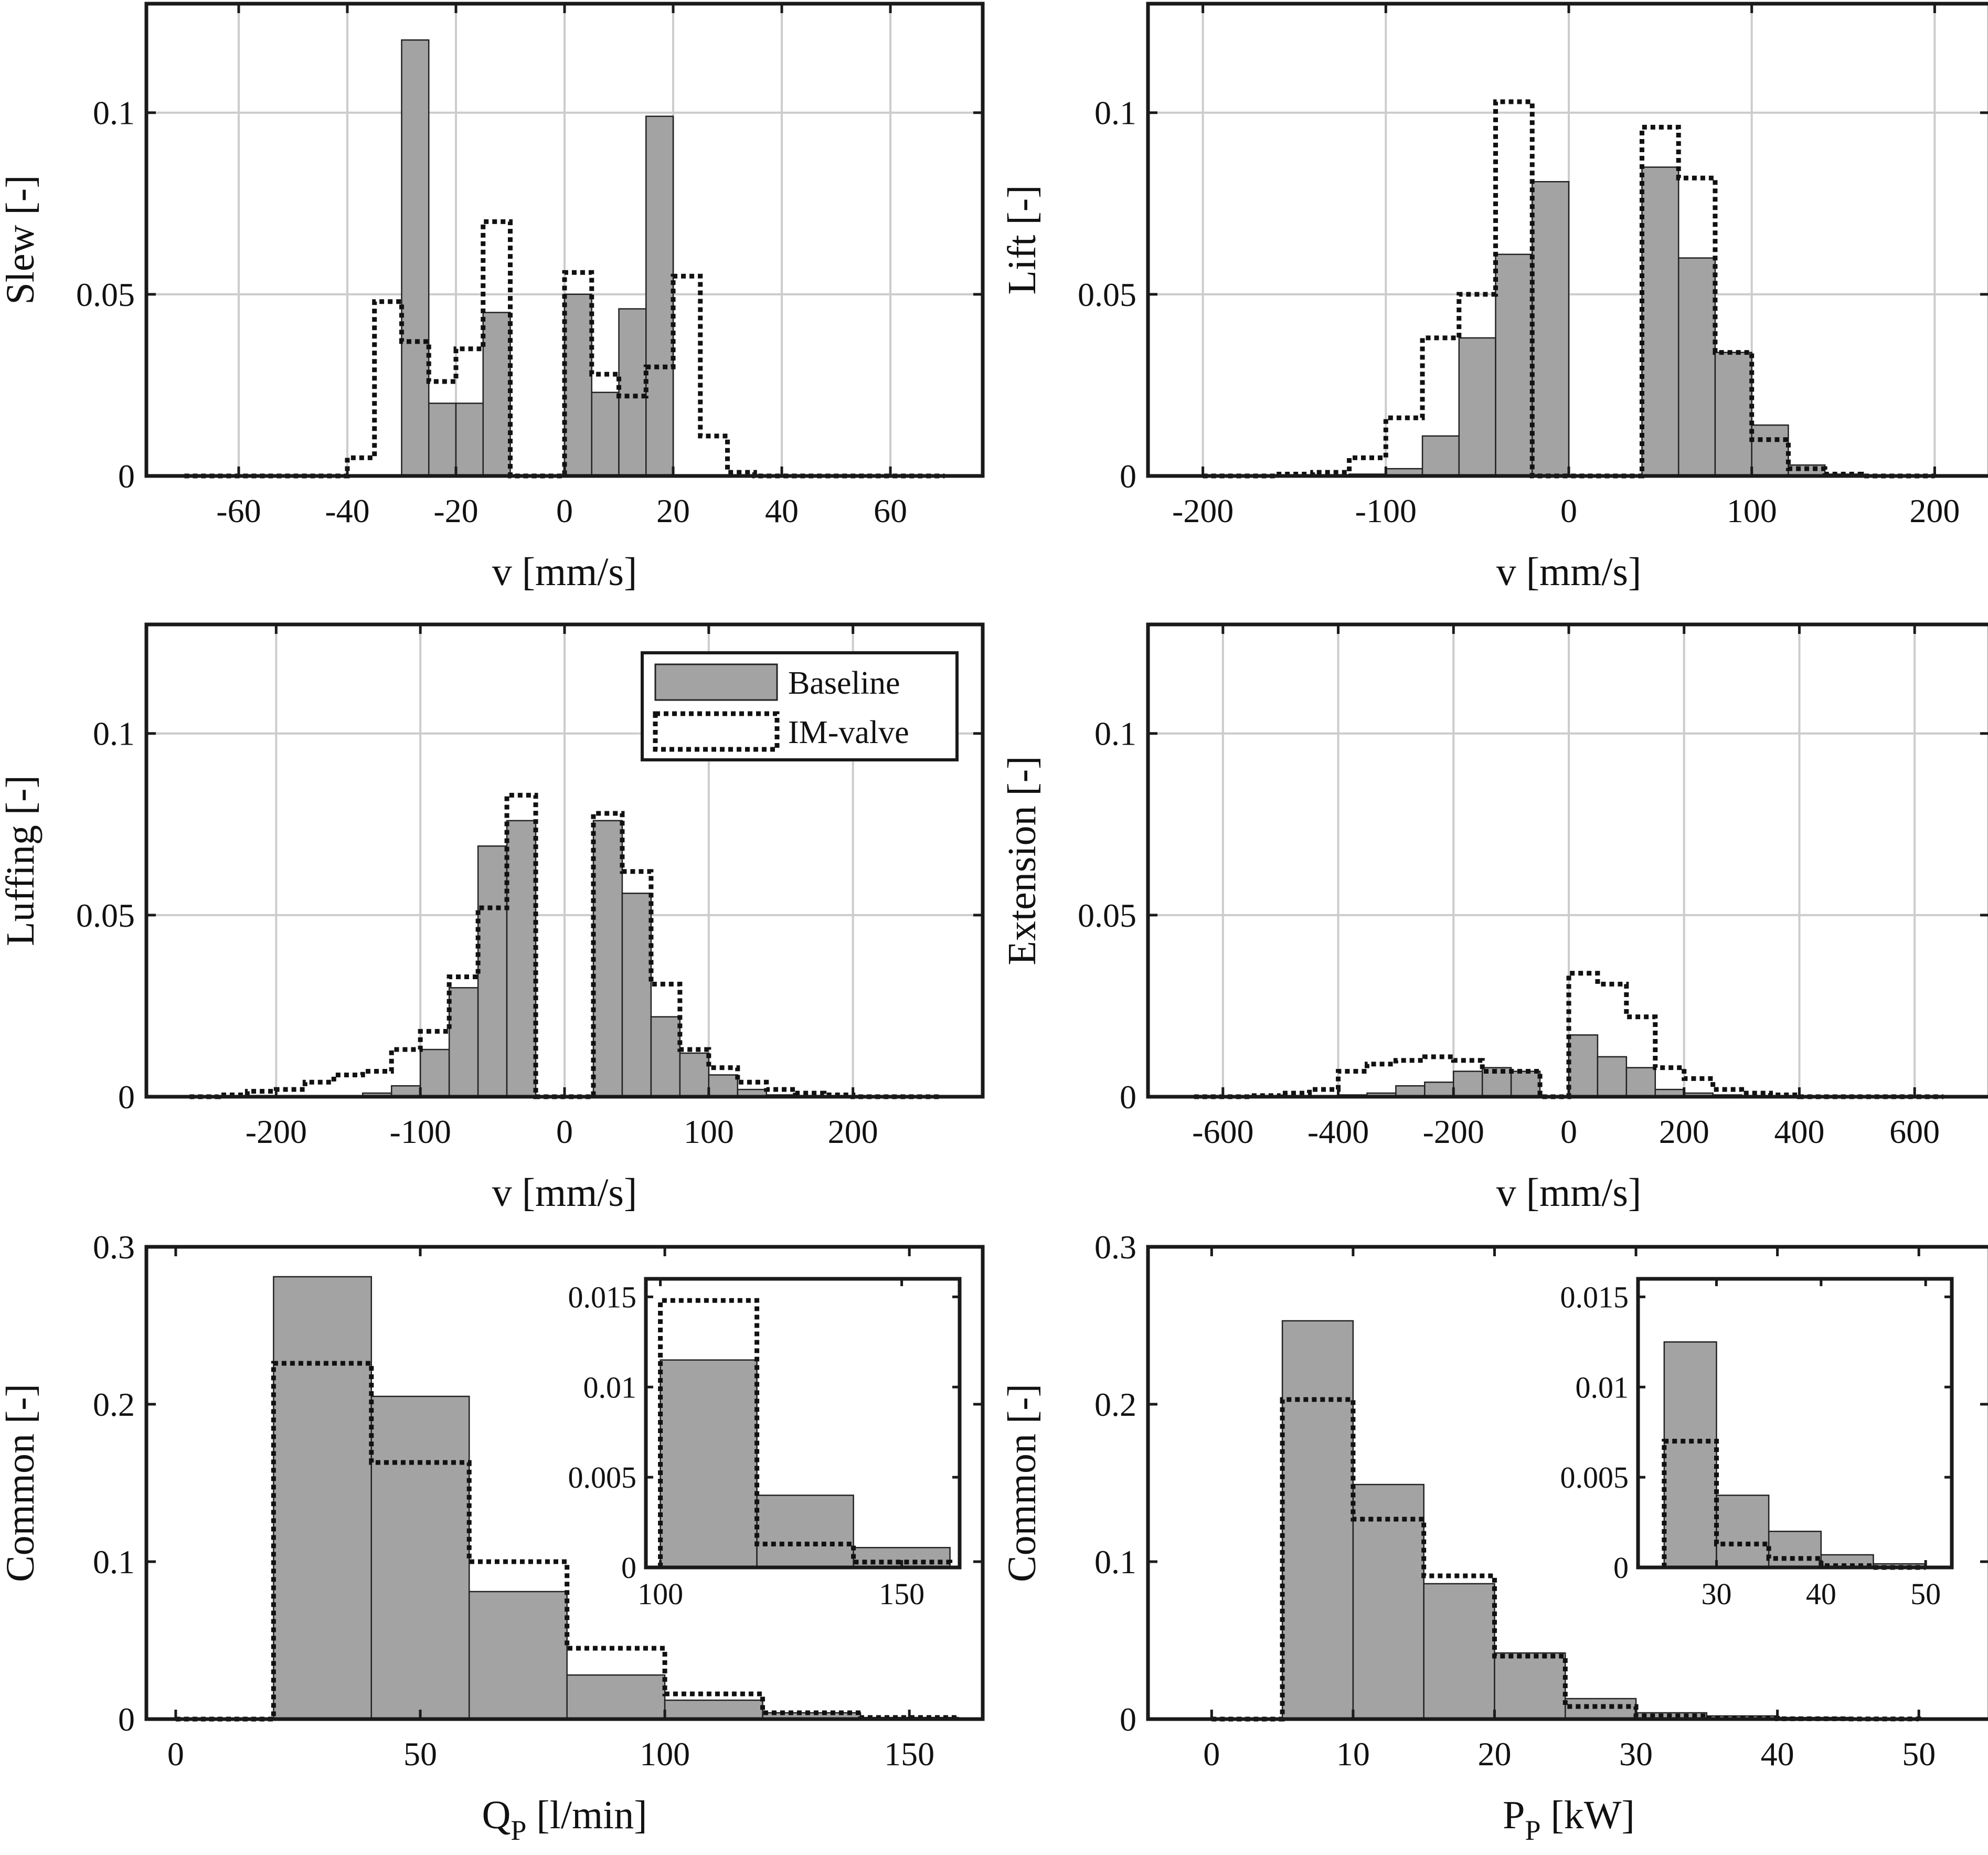 The width and height of the screenshot is (1988, 1855). What do you see at coordinates (610, 1387) in the screenshot?
I see `inset-y-tick-label: 0.01` at bounding box center [610, 1387].